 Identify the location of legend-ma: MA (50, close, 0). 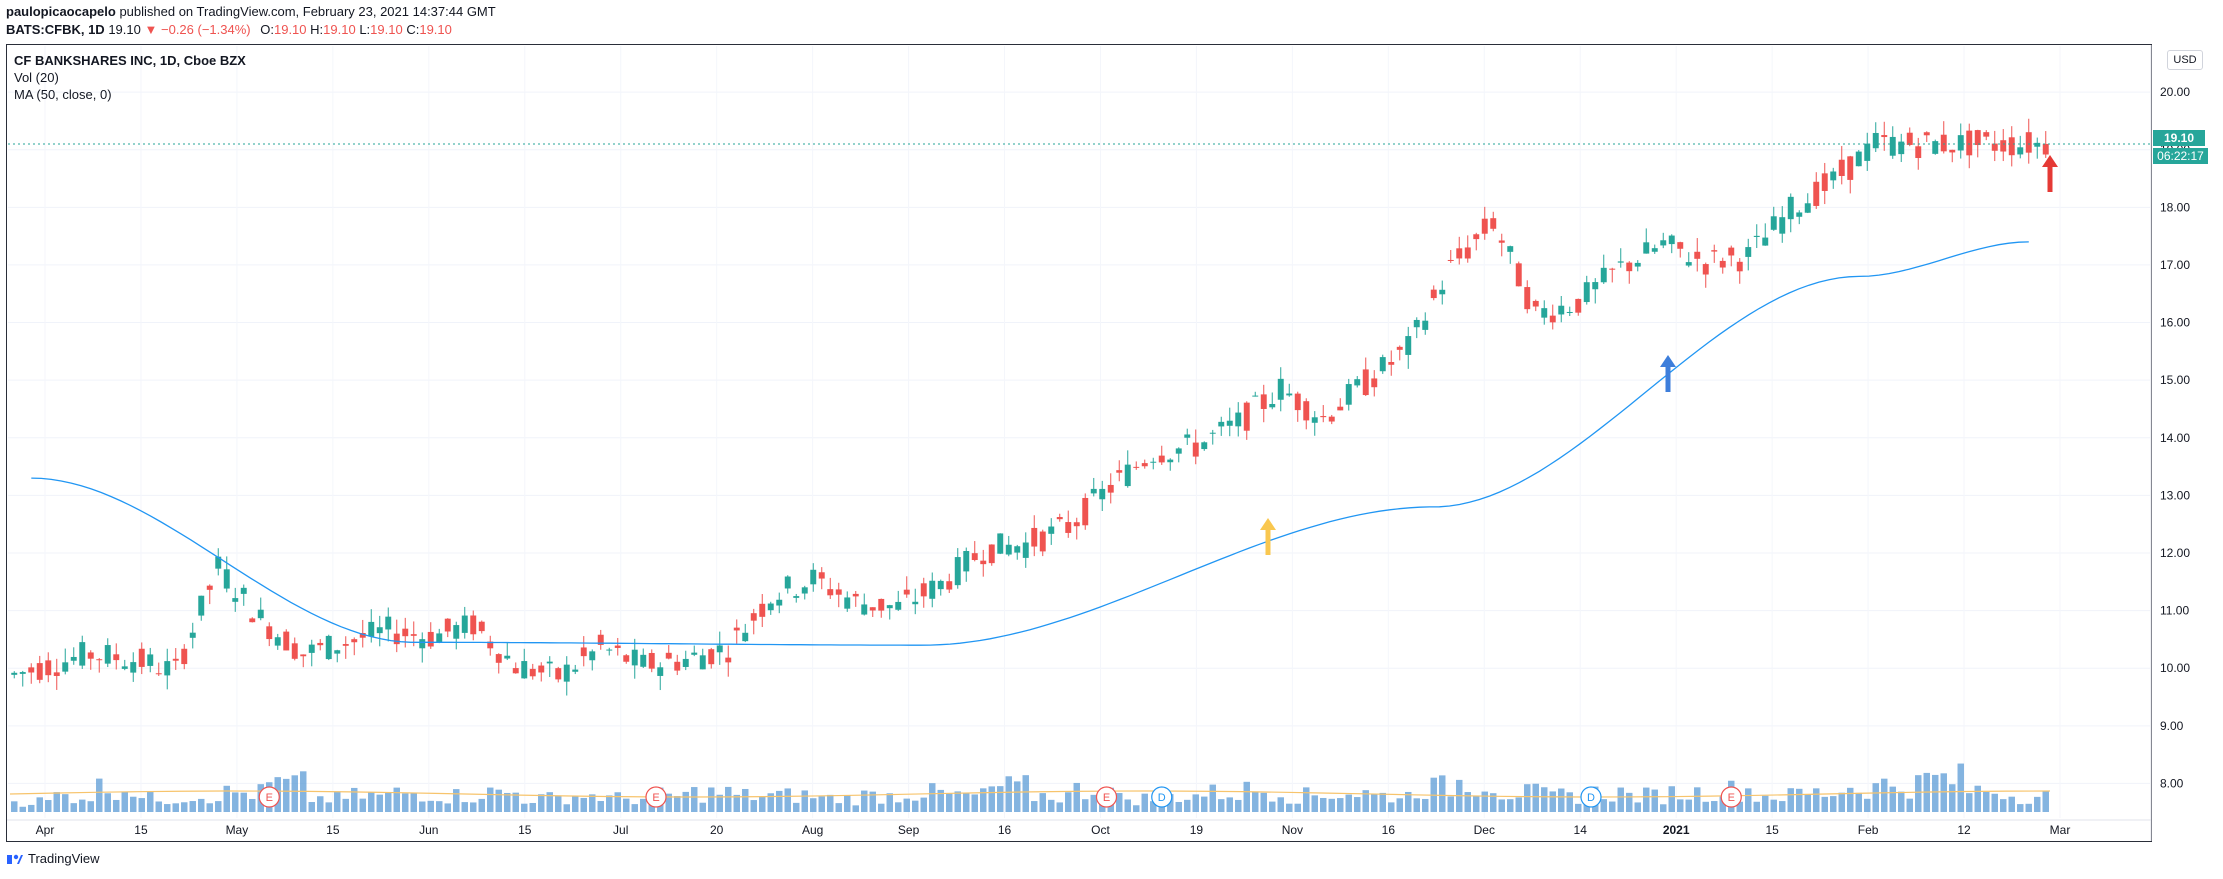
(63, 94).